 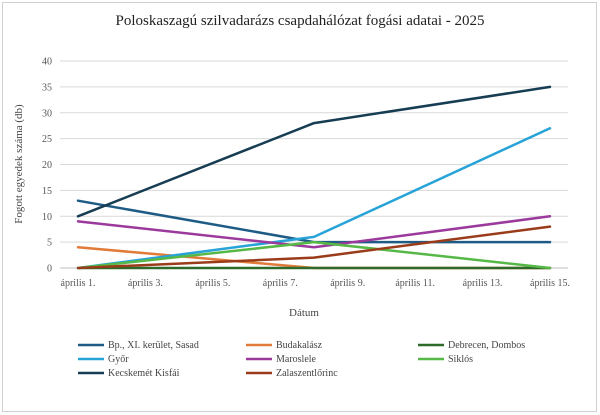 I want to click on x-tick-label: április 7., so click(x=280, y=283).